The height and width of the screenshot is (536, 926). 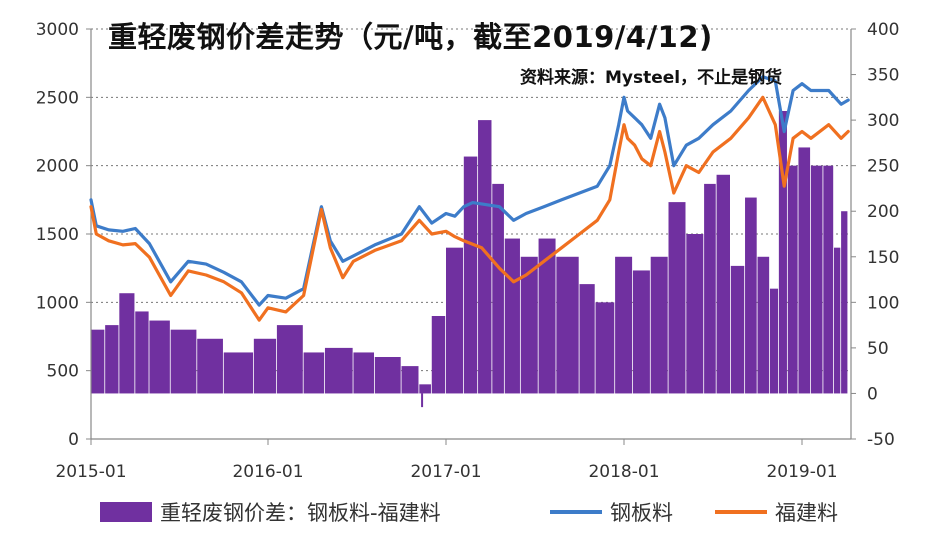 I want to click on right-tick-label-350: 350, so click(x=883, y=76).